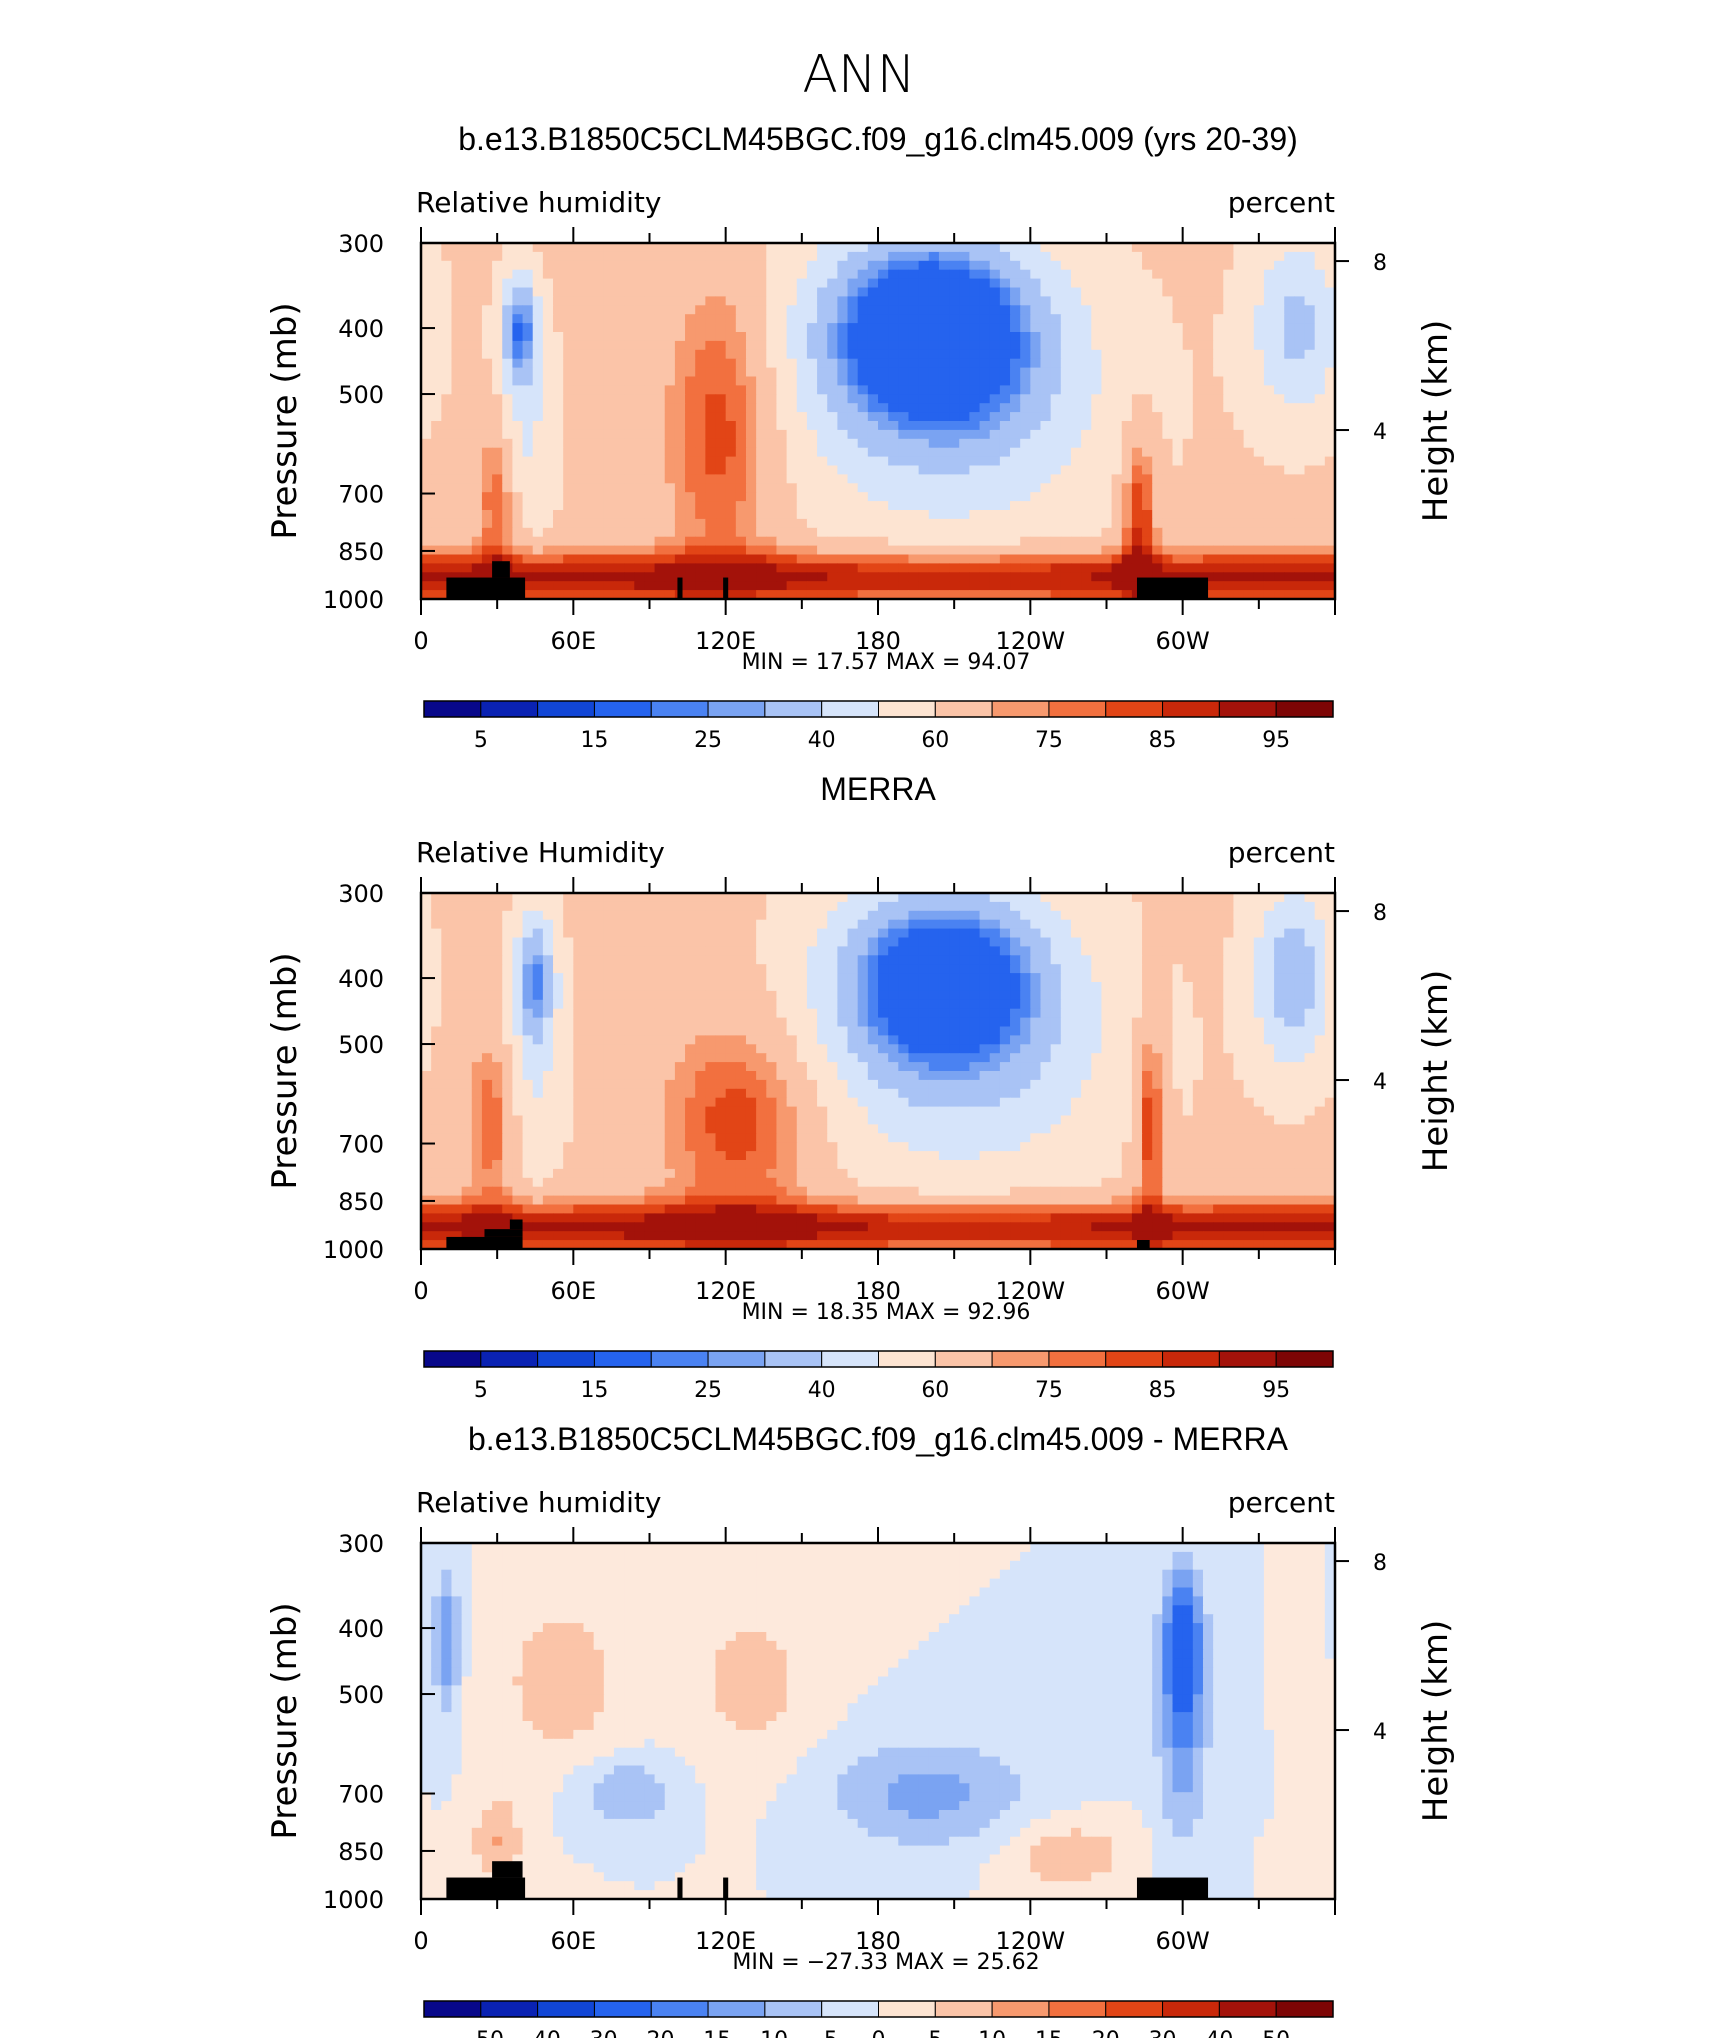 Image resolution: width=1710 pixels, height=2042 pixels. What do you see at coordinates (481, 740) in the screenshot?
I see `colorbar-label: 5` at bounding box center [481, 740].